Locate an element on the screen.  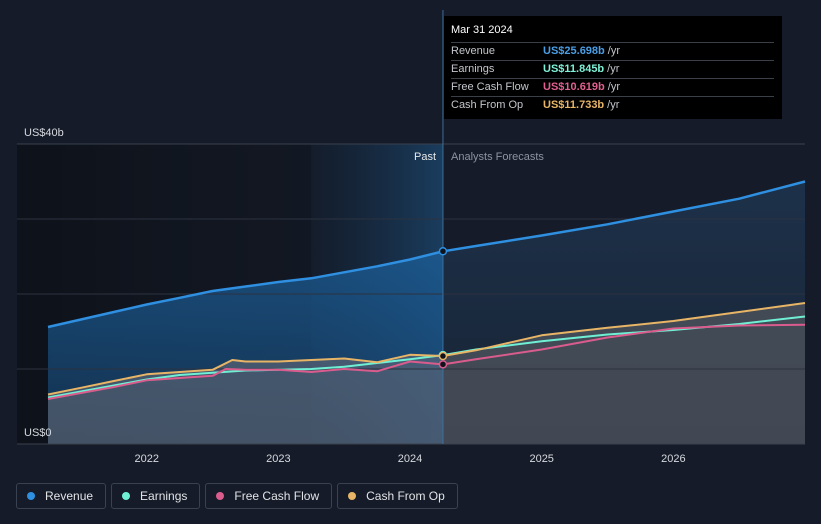
legend-item-free-cash-flow: Free Cash Flow is located at coordinates (269, 496).